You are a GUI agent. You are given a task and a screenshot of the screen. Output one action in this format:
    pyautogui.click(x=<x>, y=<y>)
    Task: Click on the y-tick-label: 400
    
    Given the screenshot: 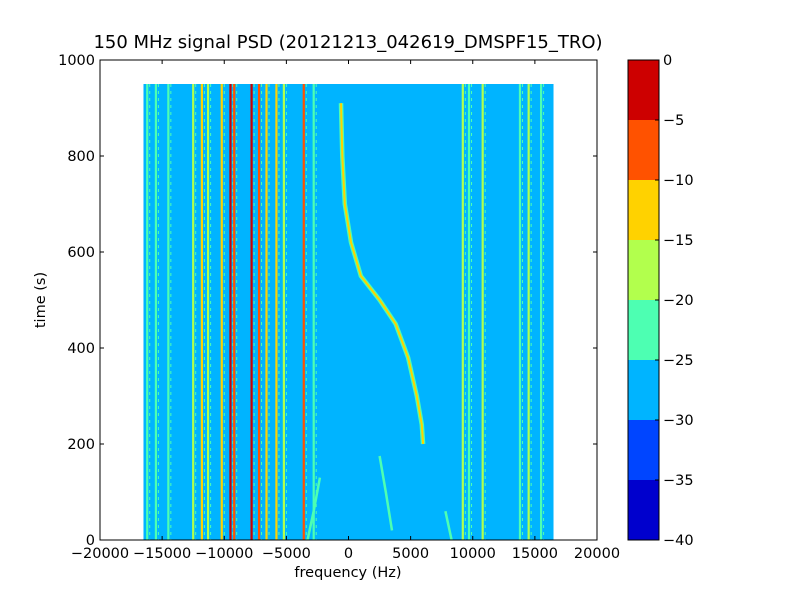 What is the action you would take?
    pyautogui.click(x=81, y=349)
    